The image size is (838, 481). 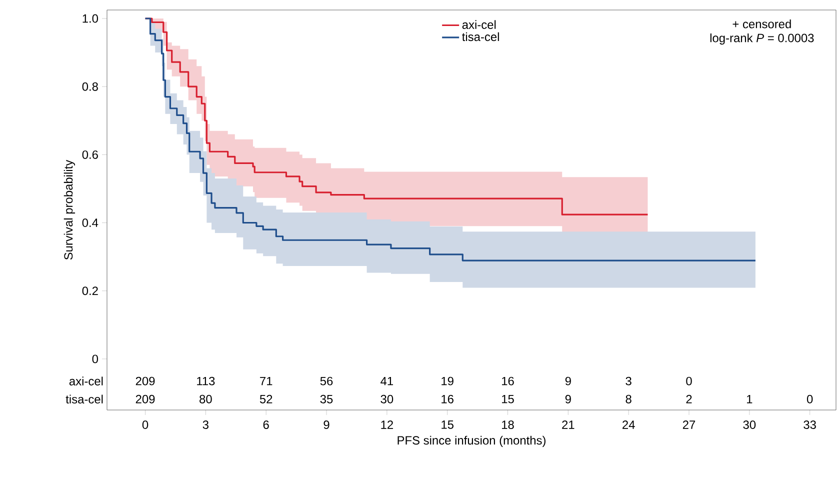 I want to click on text: tisa-cel, so click(x=84, y=399).